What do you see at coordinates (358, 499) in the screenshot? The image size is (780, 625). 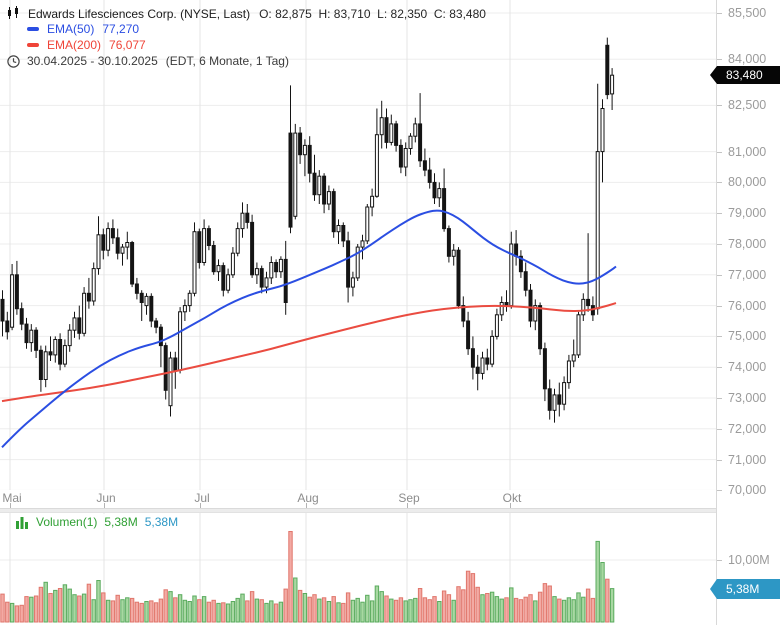 I see `time-axis: Mai Jun Jul Aug Sep Okt` at bounding box center [358, 499].